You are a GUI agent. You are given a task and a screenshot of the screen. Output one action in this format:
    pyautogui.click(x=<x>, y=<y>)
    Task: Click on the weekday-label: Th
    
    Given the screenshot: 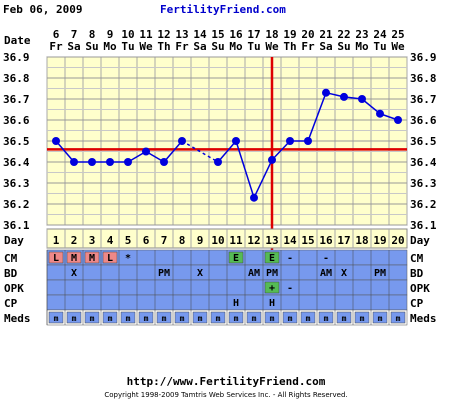 What is the action you would take?
    pyautogui.click(x=163, y=46)
    